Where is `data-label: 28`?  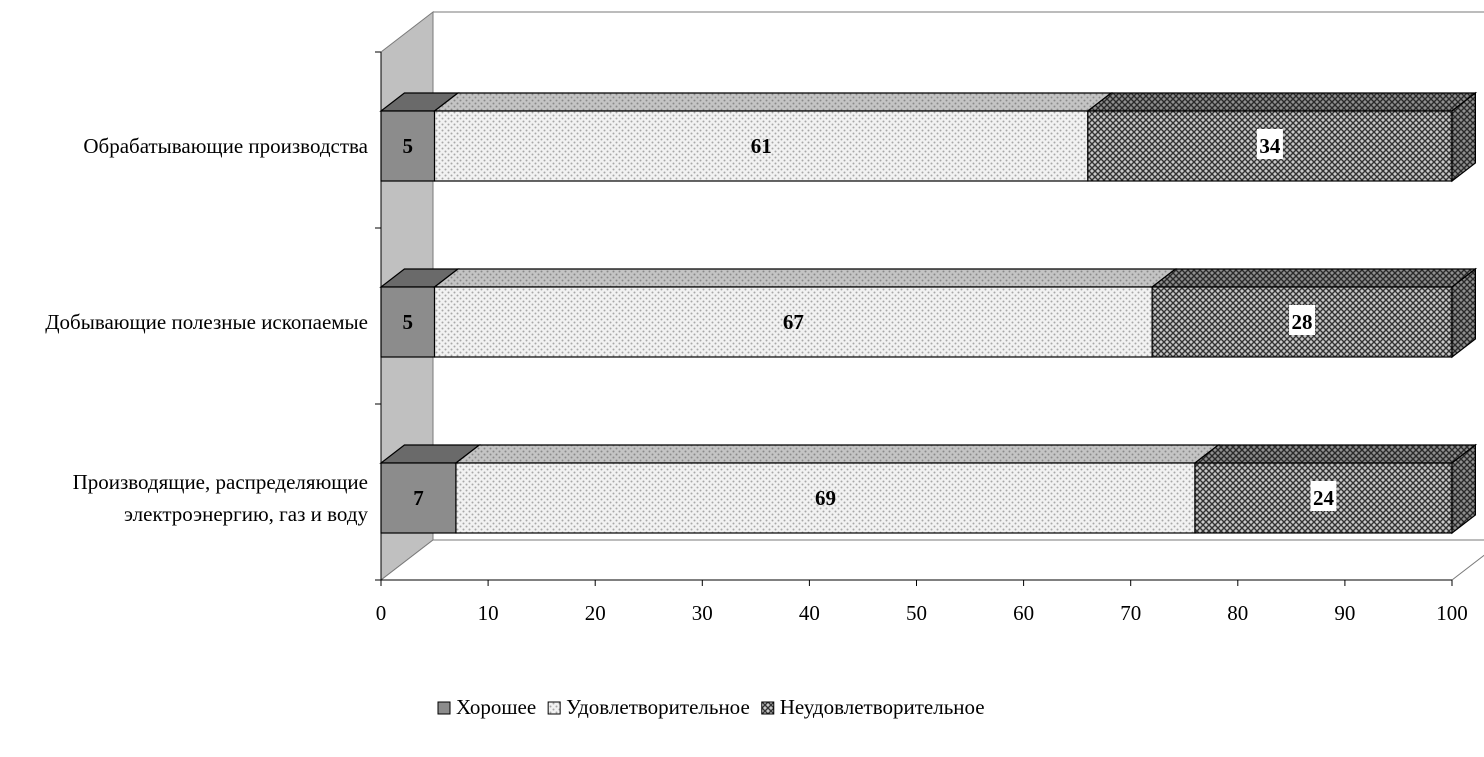 data-label: 28 is located at coordinates (1302, 322).